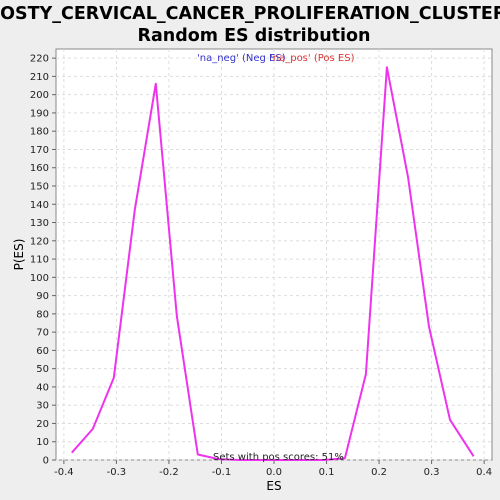 The height and width of the screenshot is (500, 500). What do you see at coordinates (273, 486) in the screenshot?
I see `x-axis-label: ES` at bounding box center [273, 486].